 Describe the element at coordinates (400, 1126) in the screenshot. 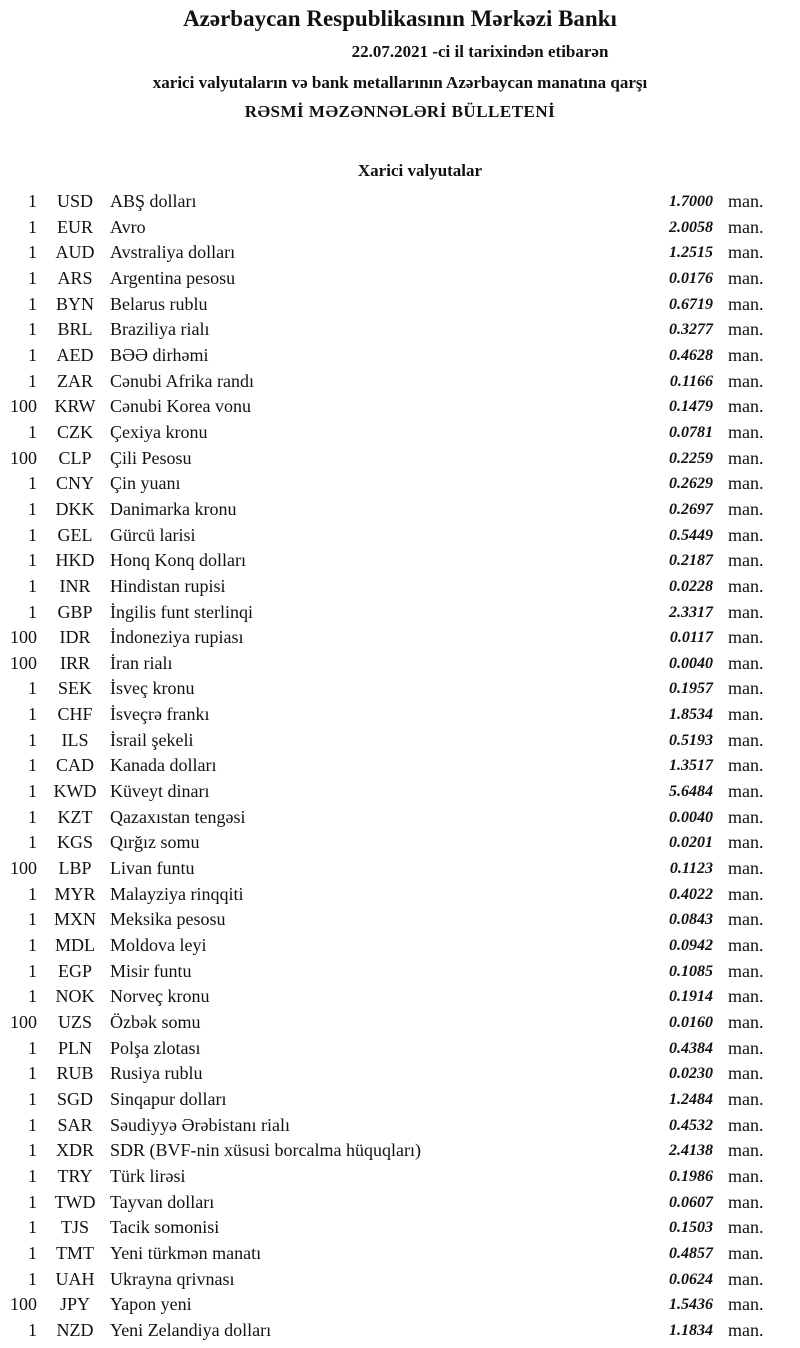

I see `rate-row: 1 SAR Səudiyyə Ərəbistanı rialı 0.4532 man.` at that location.